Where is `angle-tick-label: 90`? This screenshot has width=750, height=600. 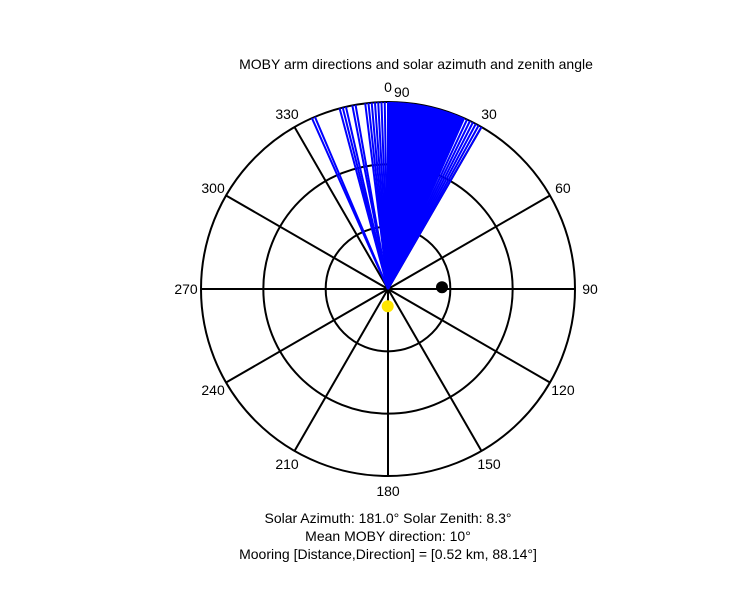 angle-tick-label: 90 is located at coordinates (590, 289).